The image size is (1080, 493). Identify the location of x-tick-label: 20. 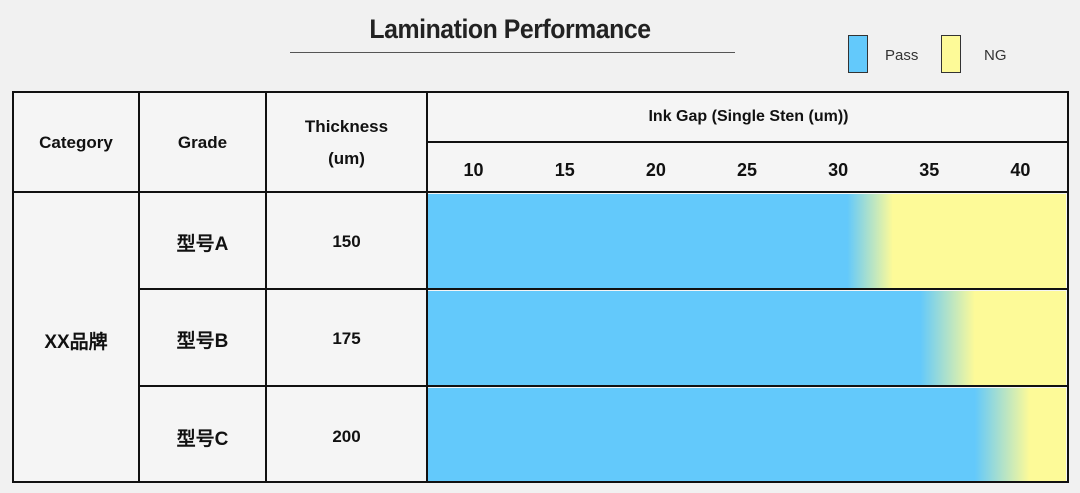
(655, 170).